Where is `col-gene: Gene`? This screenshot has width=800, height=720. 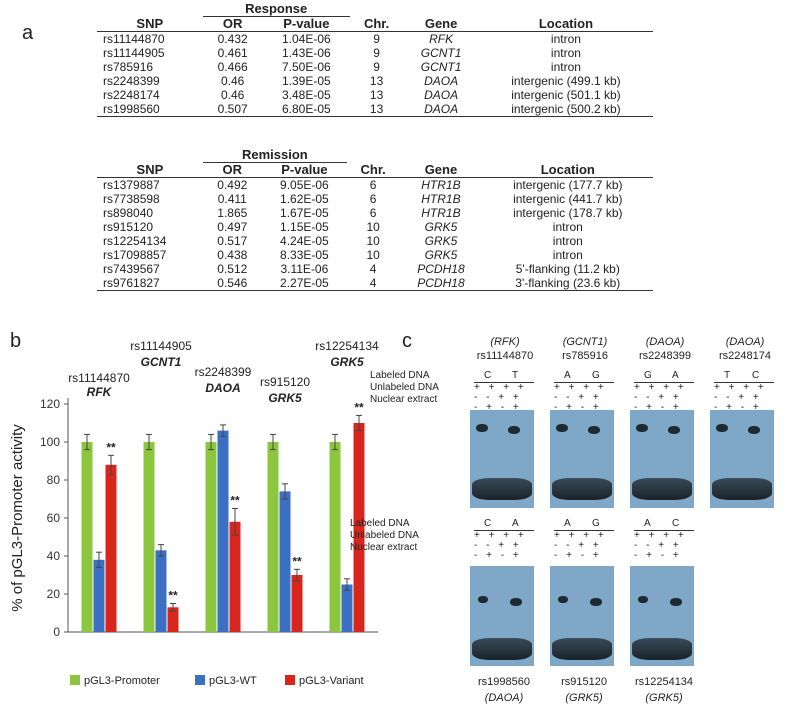
col-gene: Gene is located at coordinates (441, 23).